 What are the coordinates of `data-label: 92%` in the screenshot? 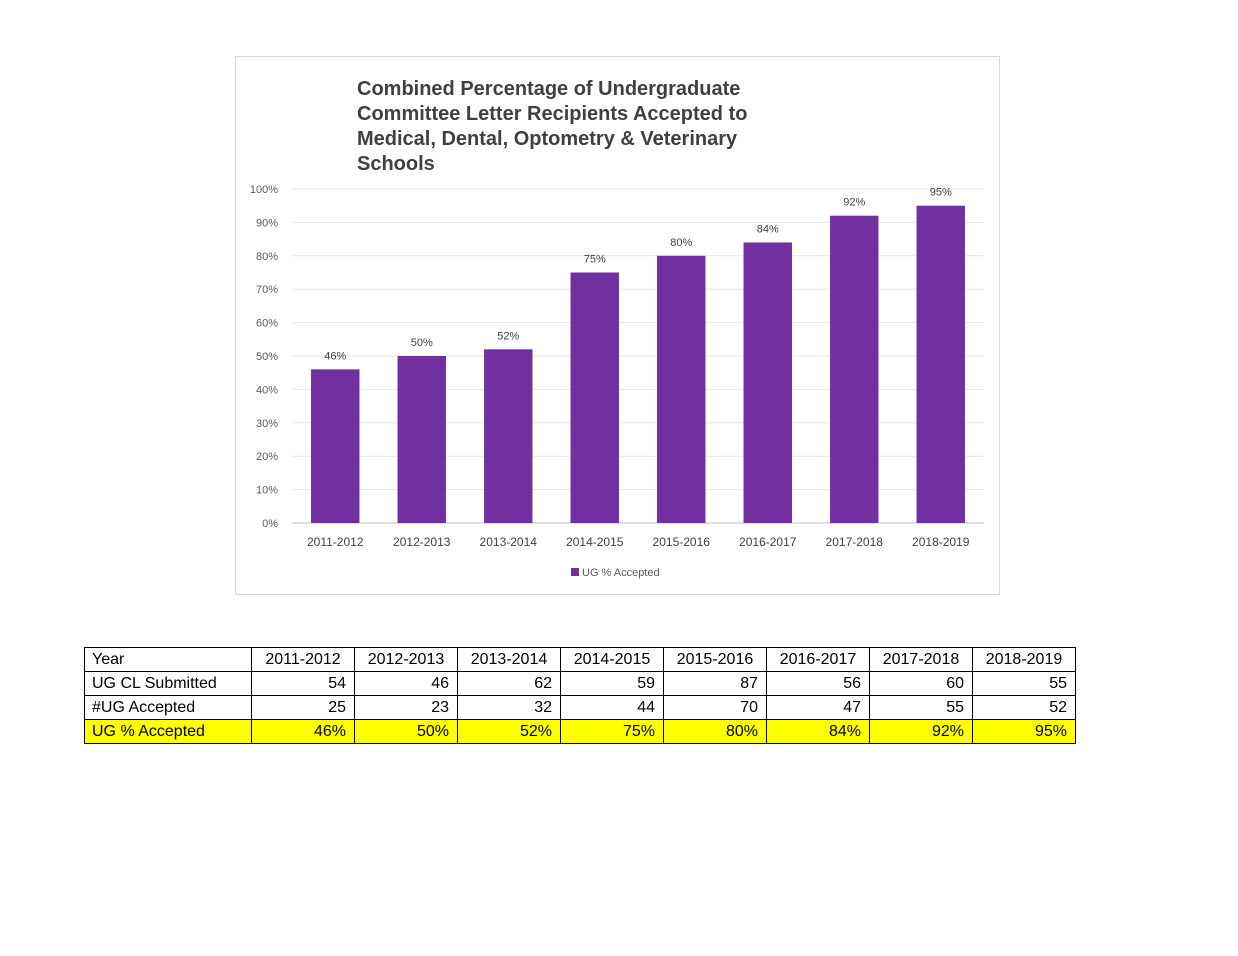 It's located at (854, 203).